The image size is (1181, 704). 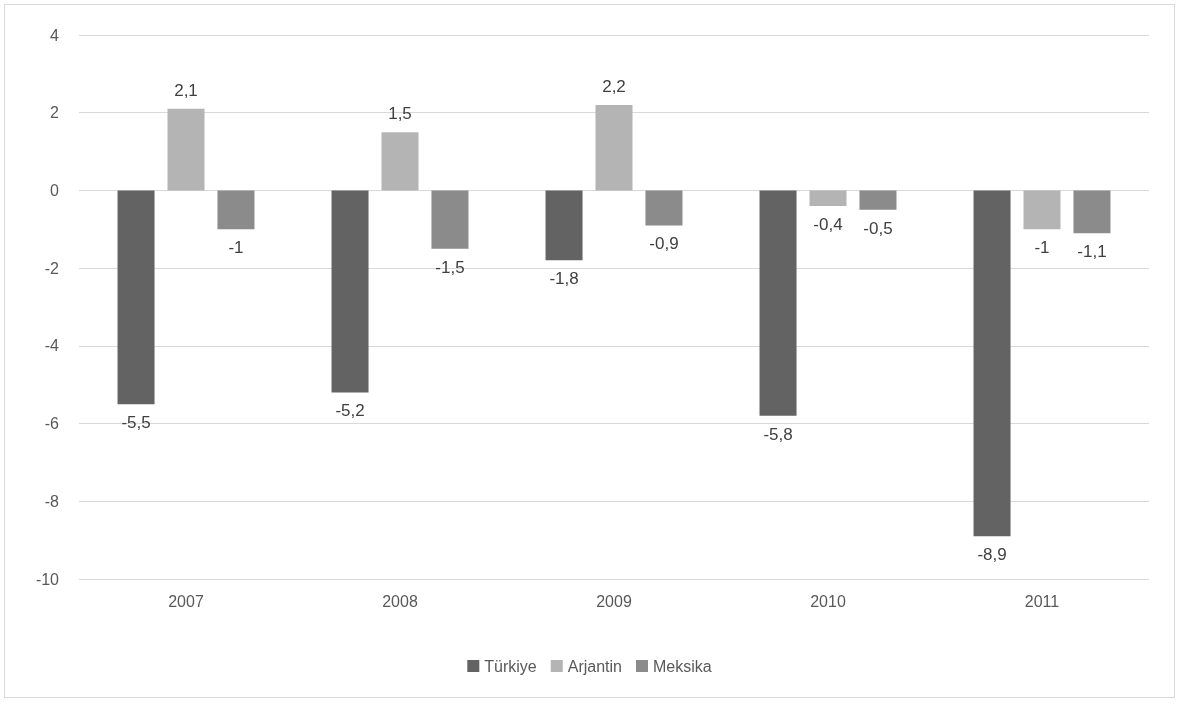 What do you see at coordinates (1092, 252) in the screenshot?
I see `data-label: -1,1` at bounding box center [1092, 252].